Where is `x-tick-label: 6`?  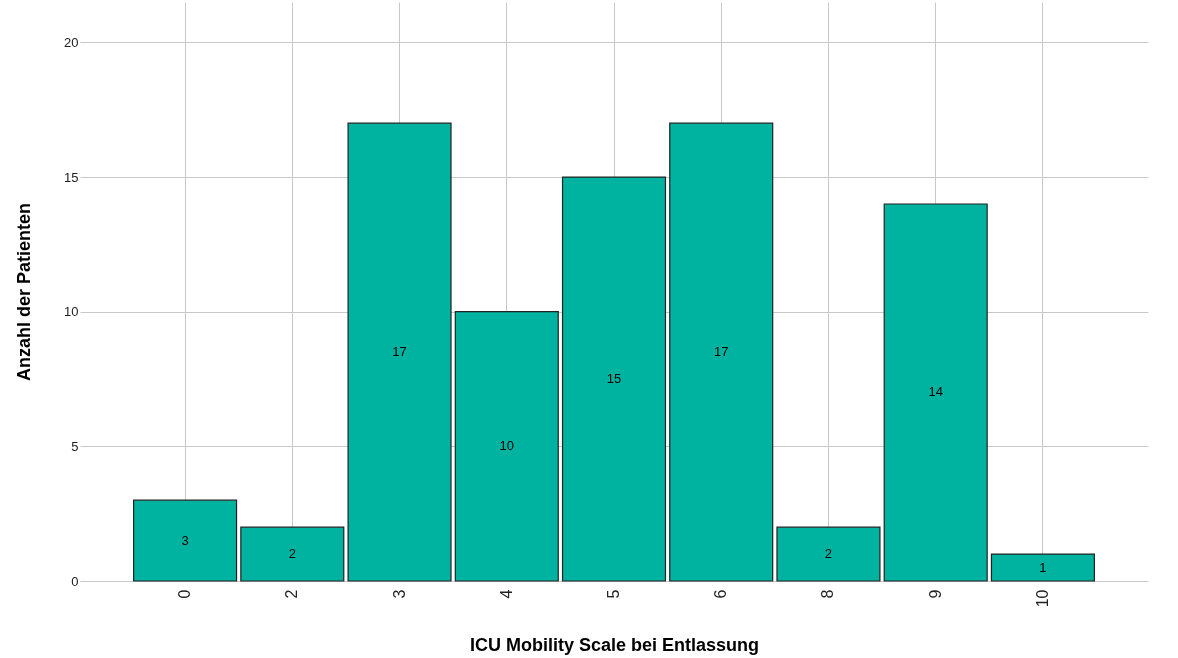
x-tick-label: 6 is located at coordinates (721, 594).